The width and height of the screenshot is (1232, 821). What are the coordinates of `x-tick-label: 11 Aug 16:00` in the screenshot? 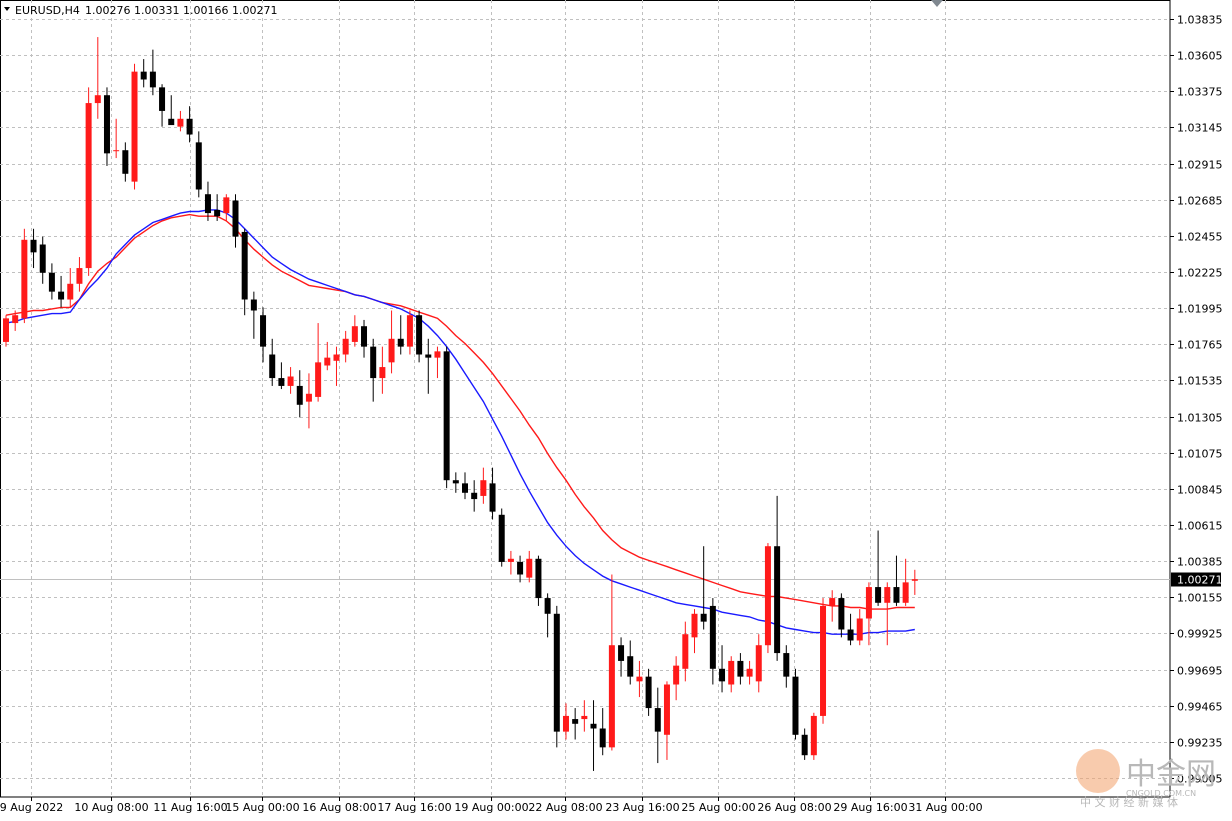 It's located at (190, 807).